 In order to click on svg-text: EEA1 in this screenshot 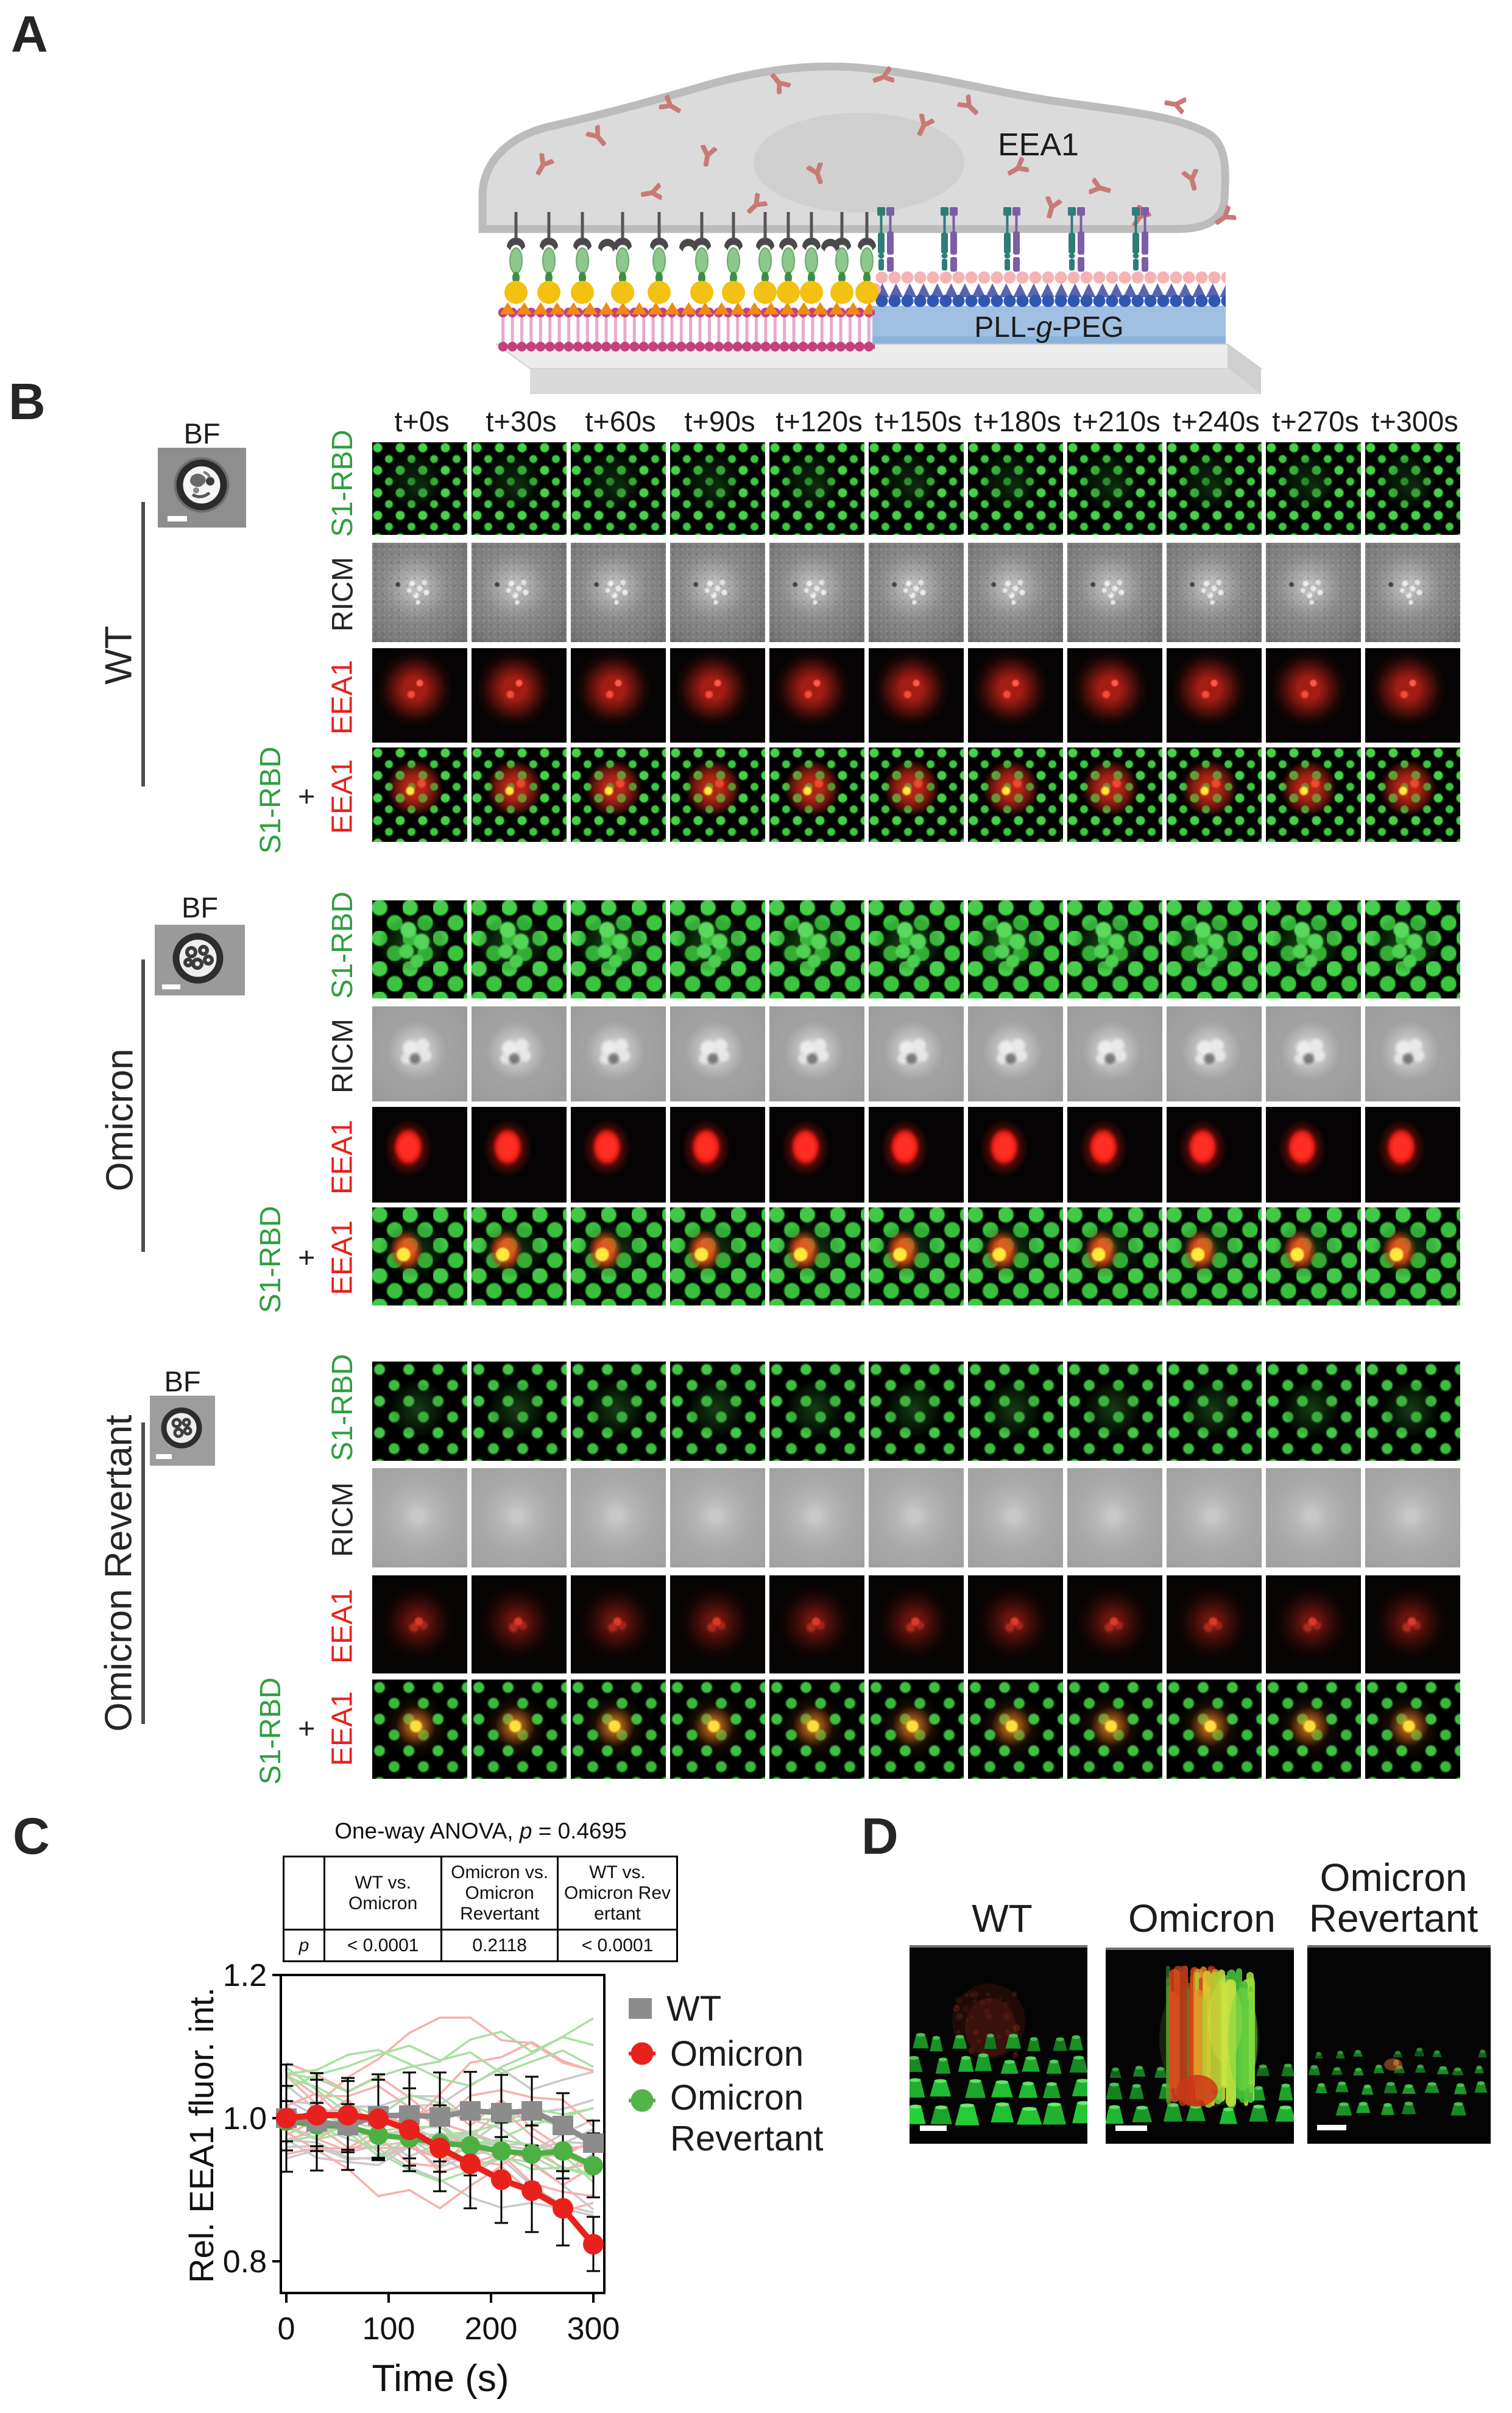, I will do `click(1038, 145)`.